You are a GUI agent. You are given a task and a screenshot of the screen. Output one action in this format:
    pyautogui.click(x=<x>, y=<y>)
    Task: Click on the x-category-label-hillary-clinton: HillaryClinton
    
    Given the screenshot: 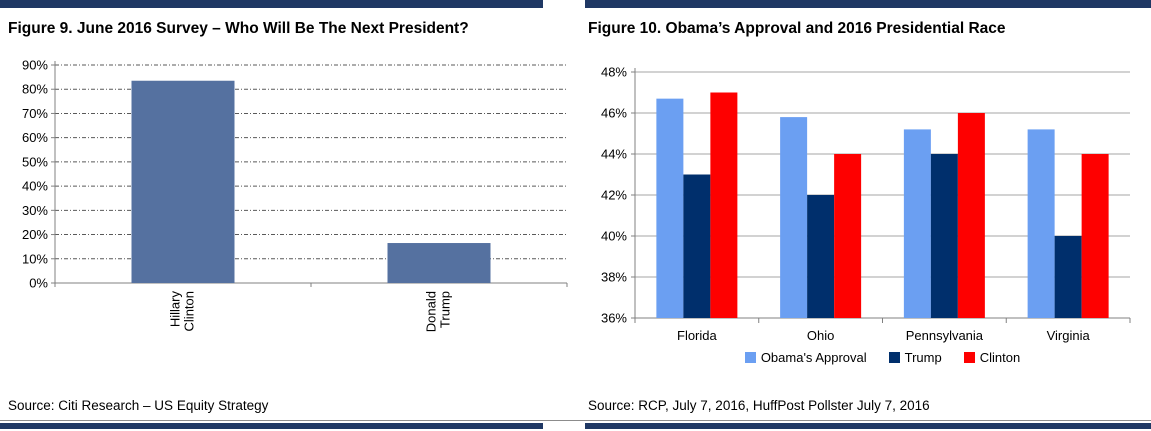 What is the action you would take?
    pyautogui.click(x=182, y=311)
    